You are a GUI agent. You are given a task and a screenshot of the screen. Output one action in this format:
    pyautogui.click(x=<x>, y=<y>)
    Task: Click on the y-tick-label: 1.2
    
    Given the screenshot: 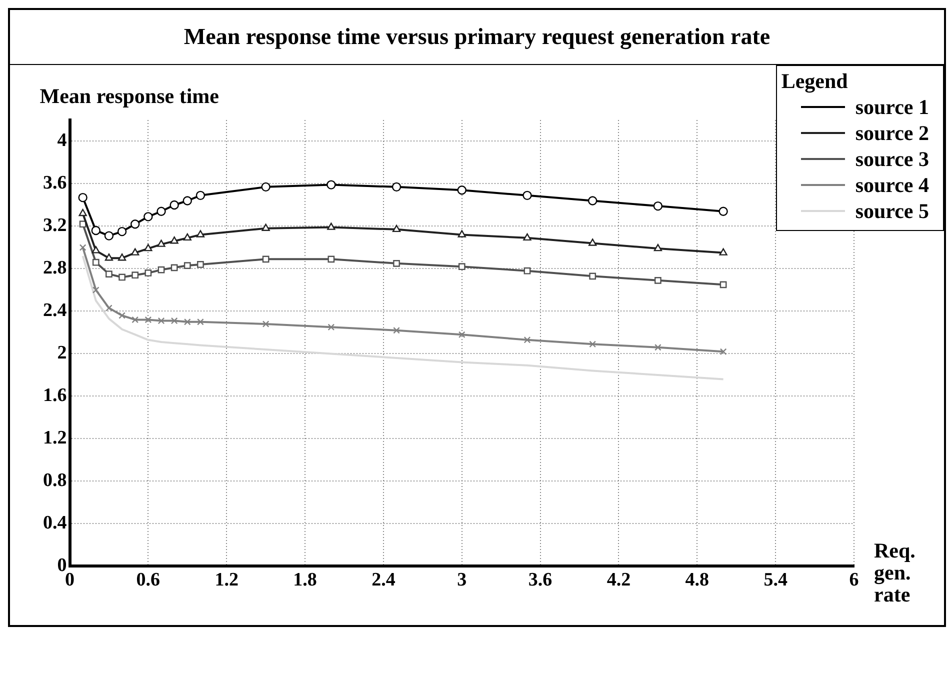 What is the action you would take?
    pyautogui.click(x=55, y=438)
    